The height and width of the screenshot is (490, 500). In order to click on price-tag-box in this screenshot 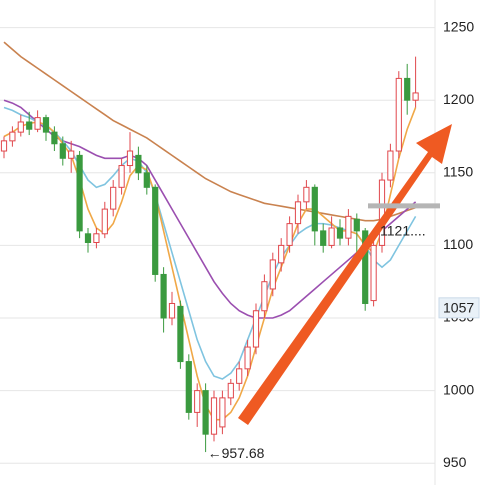, I will do `click(459, 308)`.